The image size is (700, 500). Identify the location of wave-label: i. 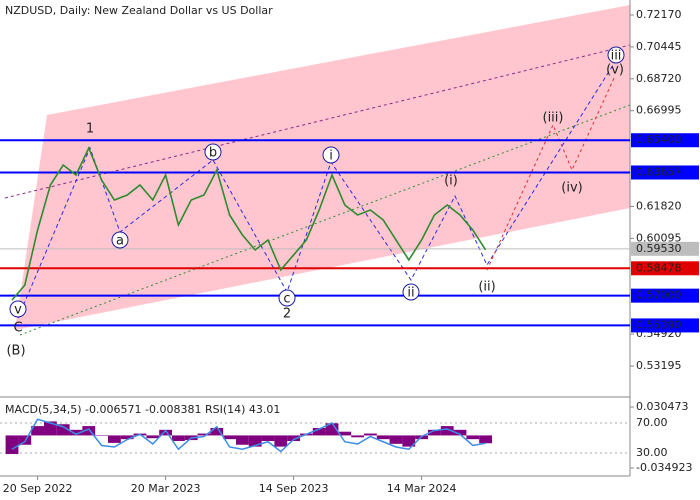
(331, 156).